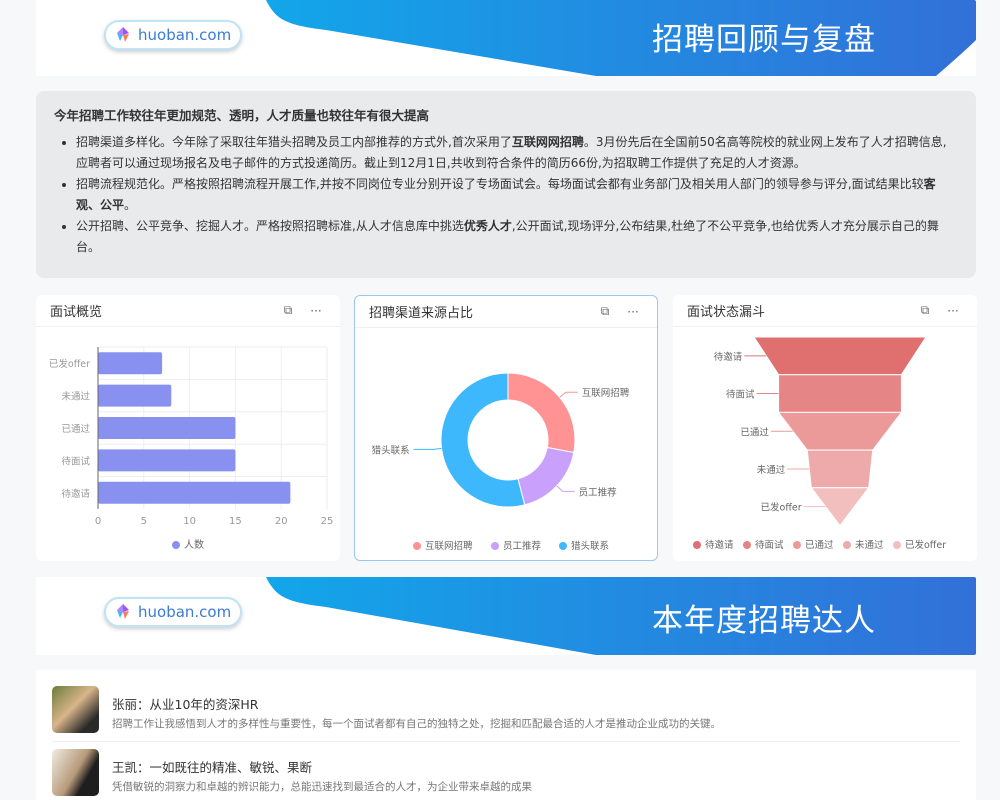 This screenshot has width=1000, height=800. What do you see at coordinates (754, 432) in the screenshot?
I see `segment-label: 已通过` at bounding box center [754, 432].